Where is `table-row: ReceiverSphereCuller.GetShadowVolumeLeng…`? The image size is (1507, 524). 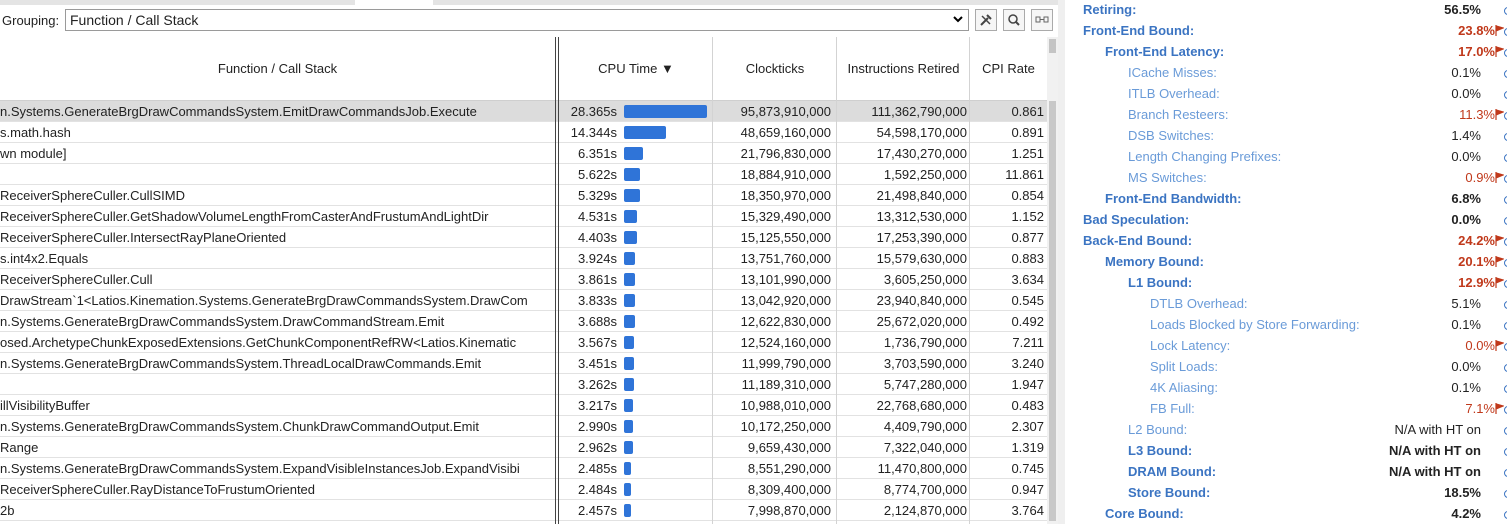
table-row: ReceiverSphereCuller.GetShadowVolumeLeng… is located at coordinates (523, 216).